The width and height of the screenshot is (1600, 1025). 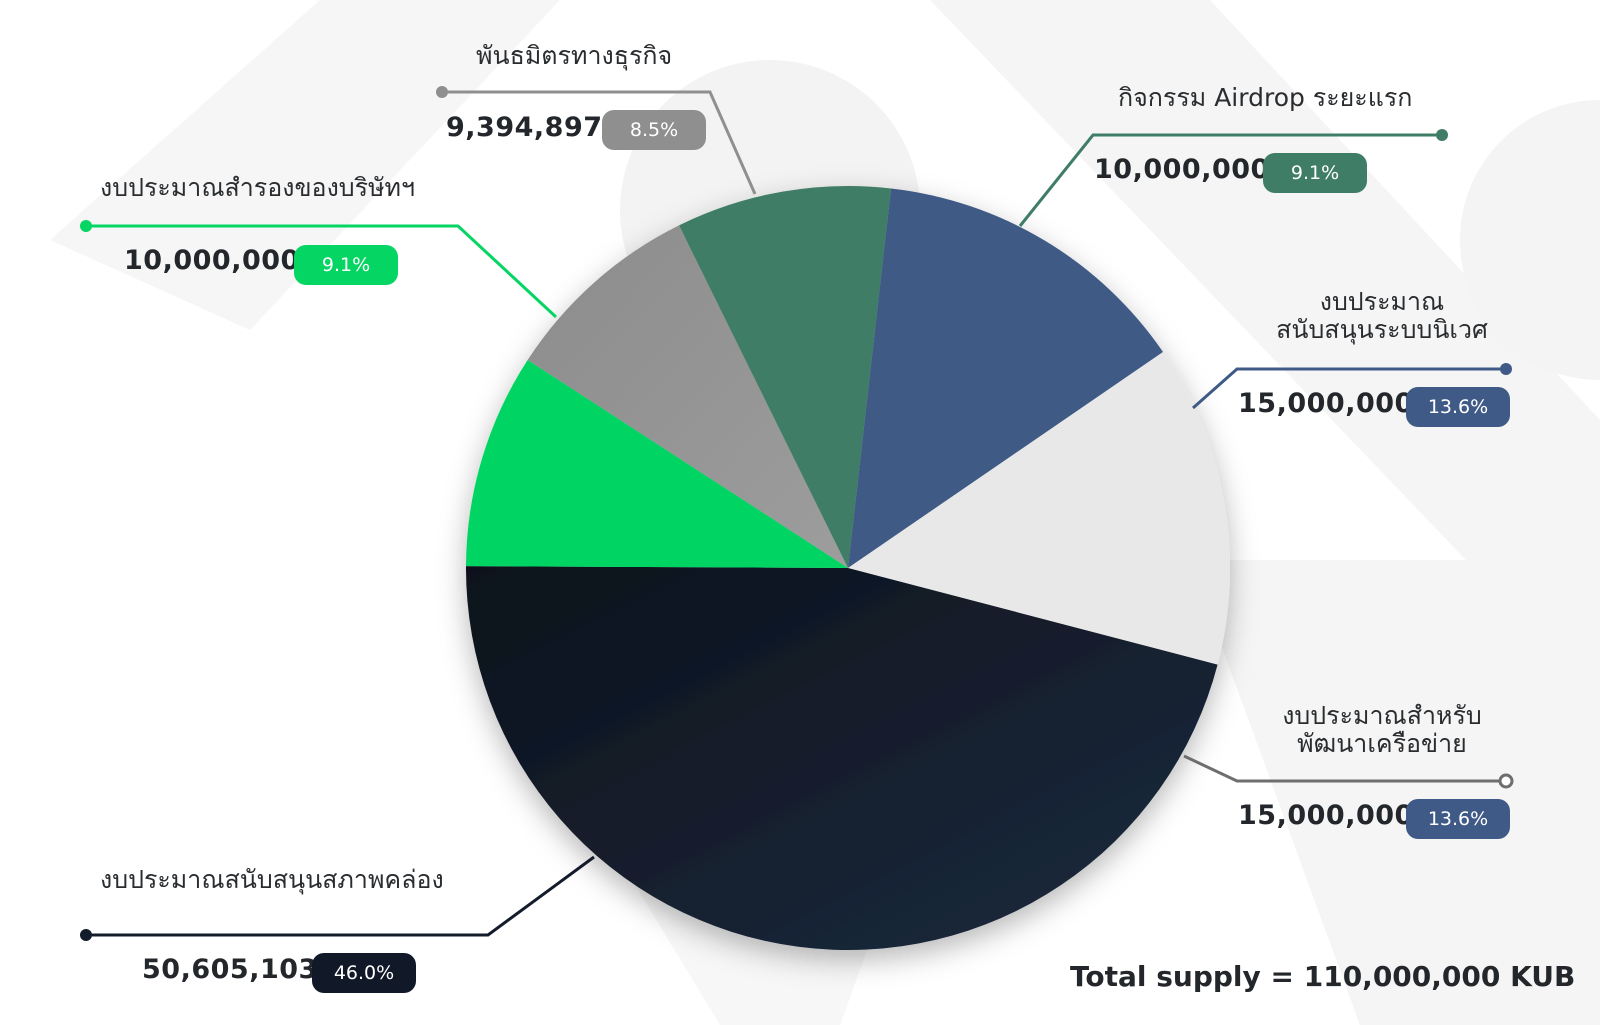 What do you see at coordinates (1382, 301) in the screenshot?
I see `slice-label-ecosystem-line-1: งบประมาณ` at bounding box center [1382, 301].